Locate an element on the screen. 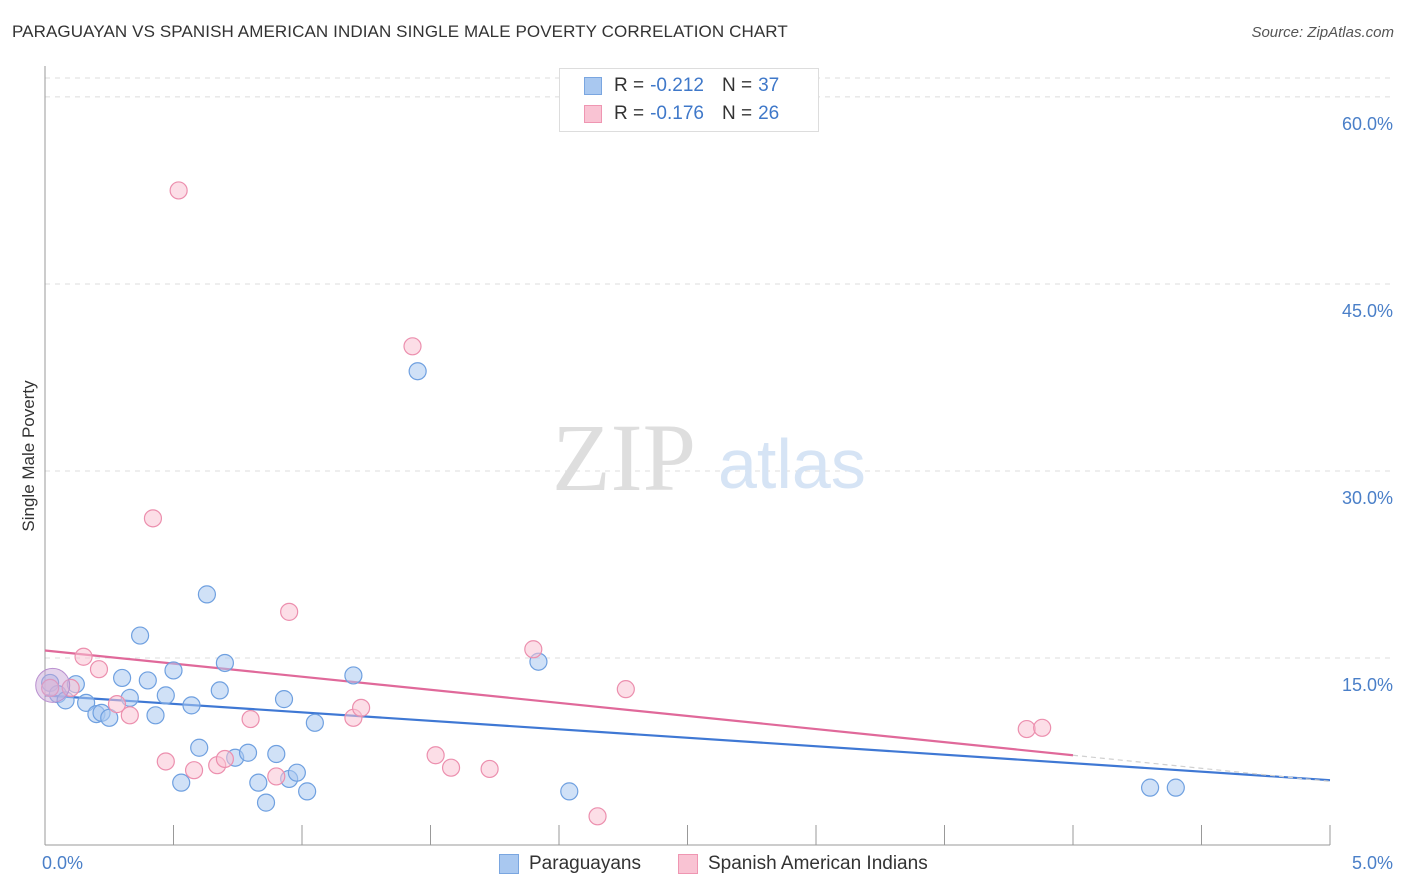 The image size is (1406, 892). x-tick-label: 5.0% is located at coordinates (1372, 863).